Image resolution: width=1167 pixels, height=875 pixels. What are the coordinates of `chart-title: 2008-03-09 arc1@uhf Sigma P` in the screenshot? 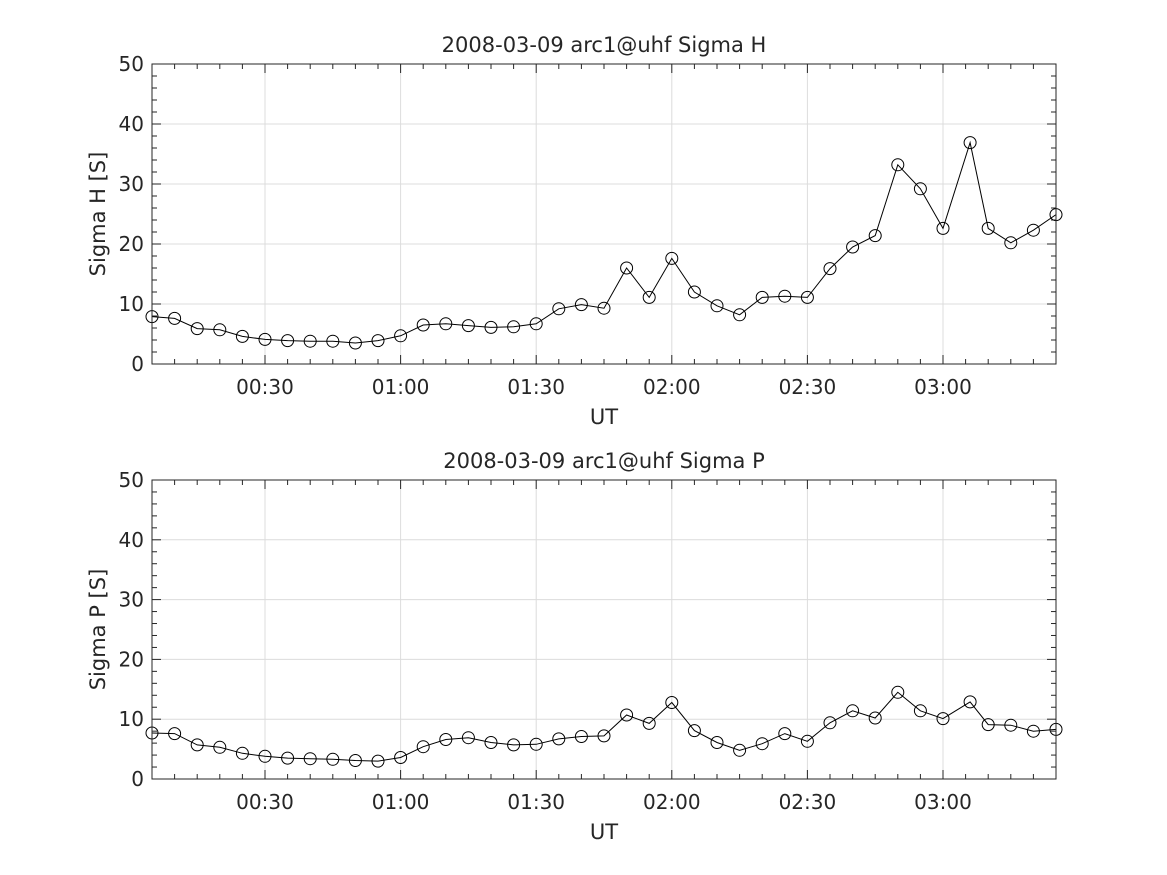 It's located at (604, 461).